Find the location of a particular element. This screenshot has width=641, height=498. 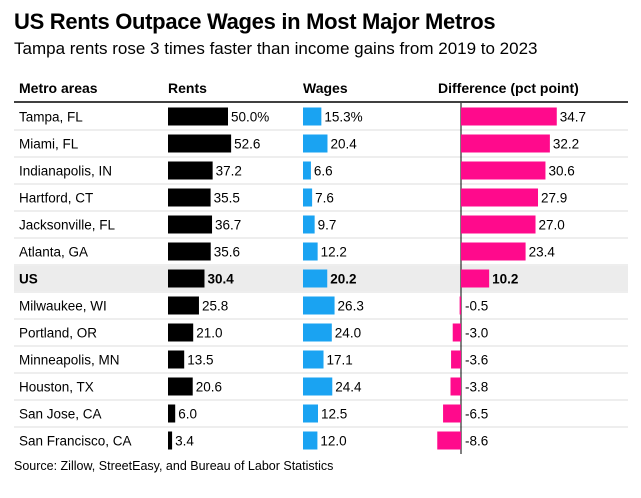

rents-value-label: 20.6 is located at coordinates (209, 387).